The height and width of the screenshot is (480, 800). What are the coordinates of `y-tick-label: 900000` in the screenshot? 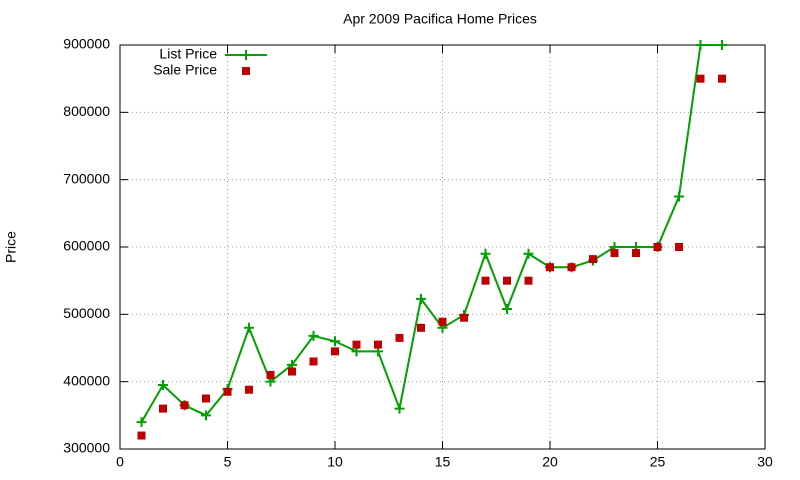 It's located at (86, 44).